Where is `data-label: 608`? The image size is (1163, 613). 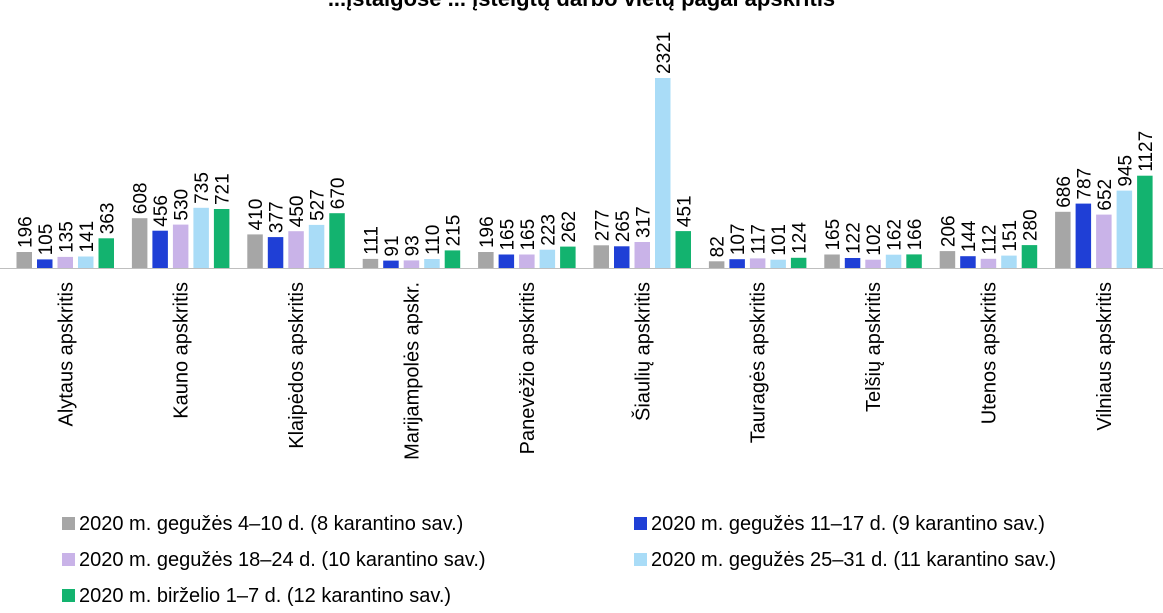
data-label: 608 is located at coordinates (141, 198).